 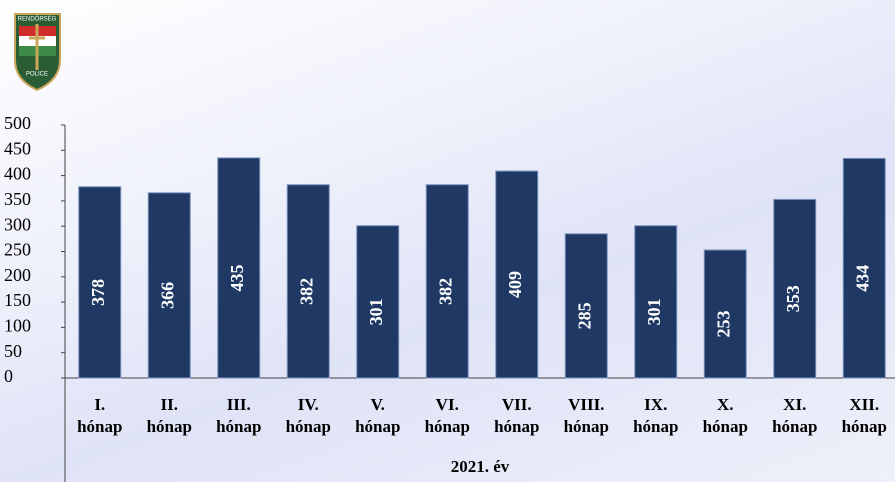 I want to click on value-label: 366, so click(x=167, y=295).